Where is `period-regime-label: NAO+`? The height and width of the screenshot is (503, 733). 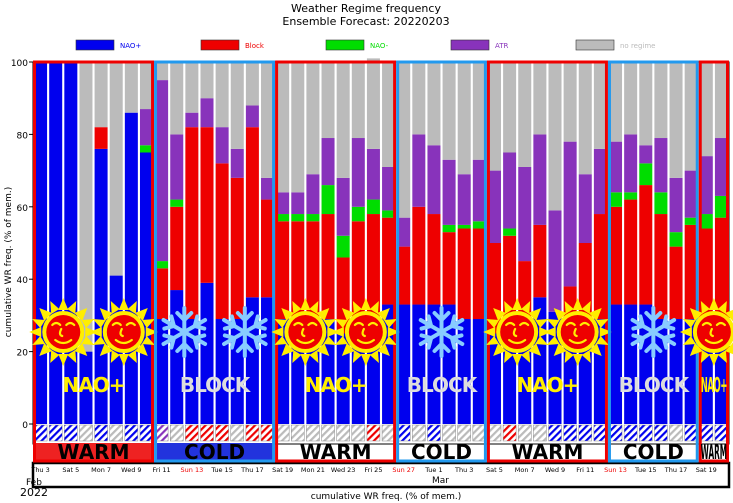 period-regime-label: NAO+ is located at coordinates (714, 385).